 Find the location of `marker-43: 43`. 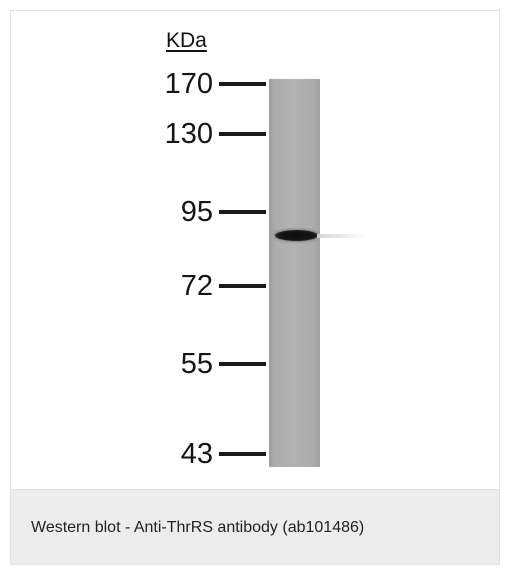

marker-43: 43 is located at coordinates (210, 454).